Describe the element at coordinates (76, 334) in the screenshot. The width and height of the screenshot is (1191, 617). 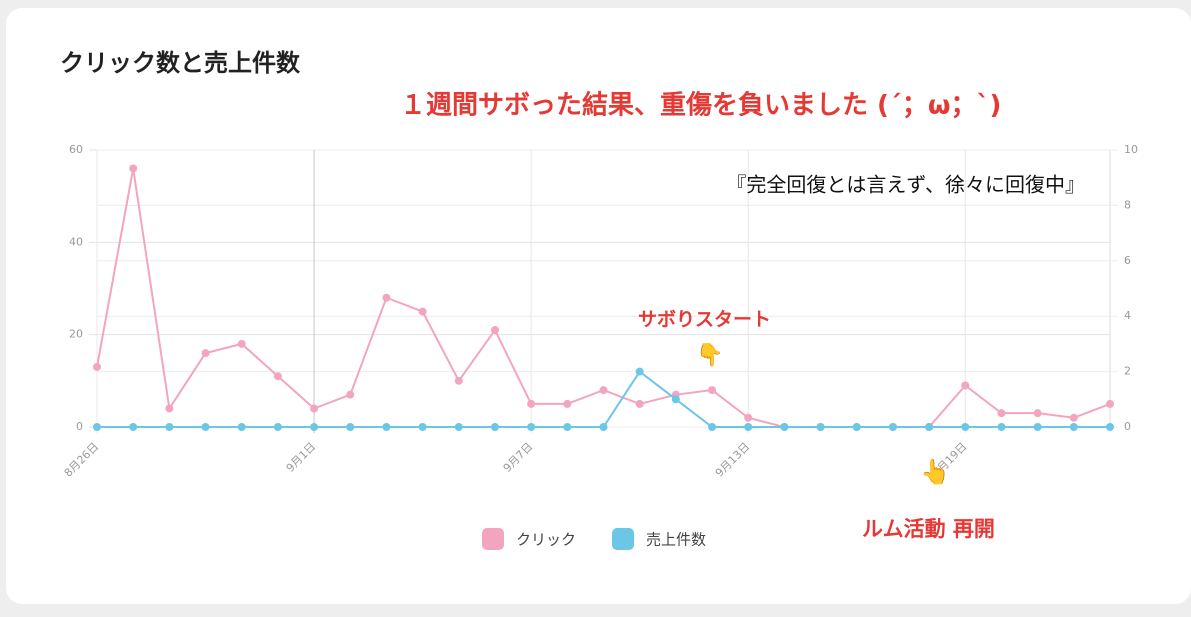
I see `y-tick-label: 20` at that location.